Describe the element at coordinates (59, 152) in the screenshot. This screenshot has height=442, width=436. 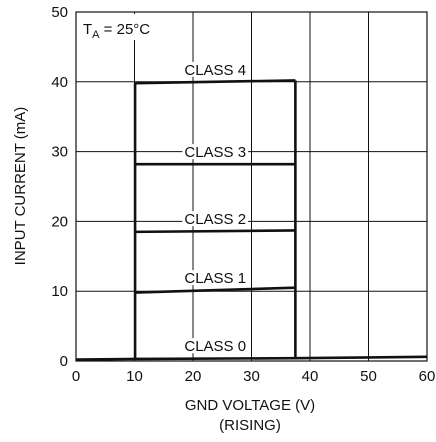
I see `y-tick-label: 30` at that location.